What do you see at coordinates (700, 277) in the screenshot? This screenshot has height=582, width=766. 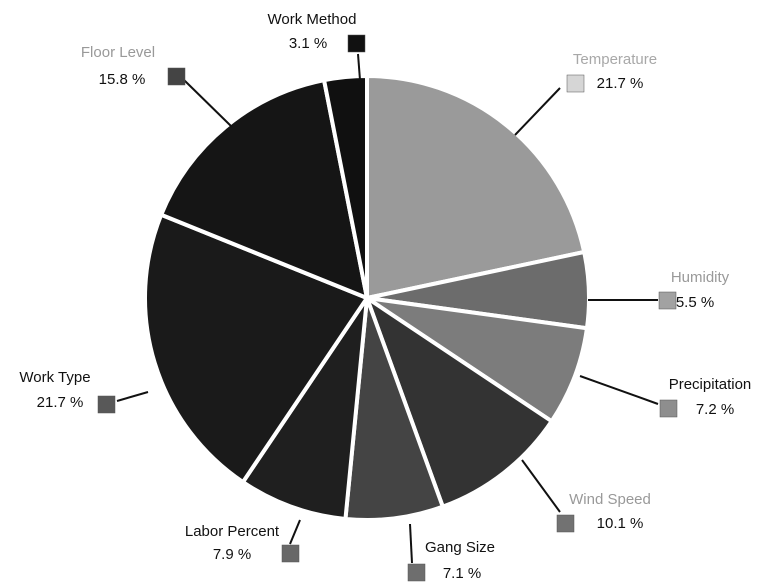 I see `slice-label: Humidity` at bounding box center [700, 277].